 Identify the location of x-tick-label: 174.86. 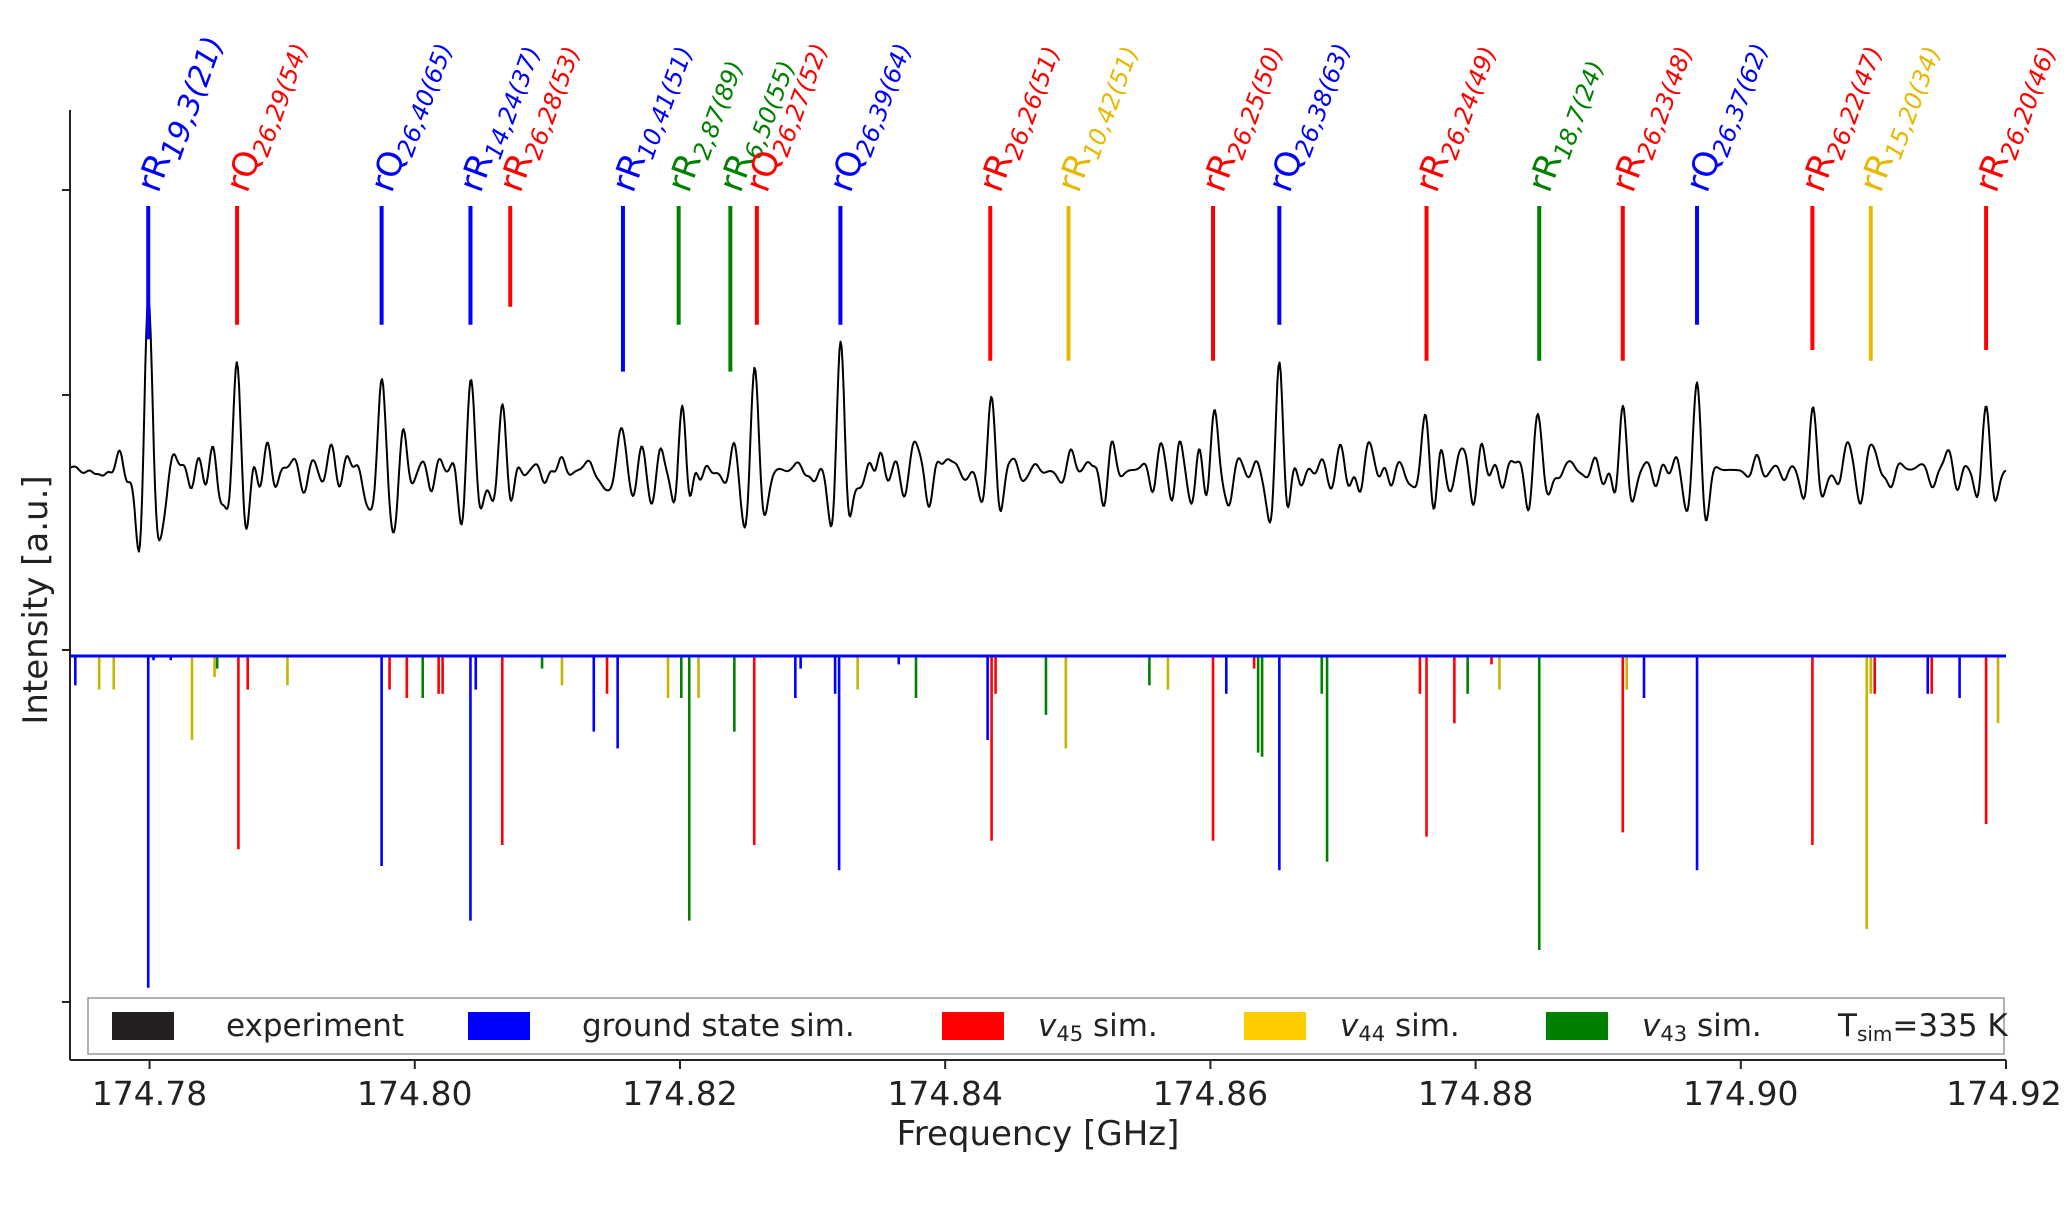
(1210, 1093).